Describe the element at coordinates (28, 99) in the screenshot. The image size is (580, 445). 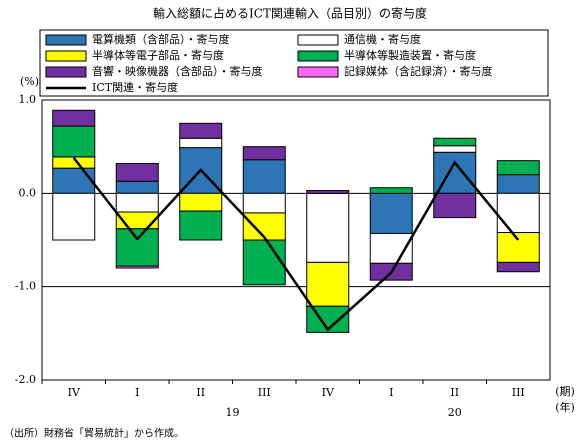
I see `y-tick-label: 1.0` at that location.